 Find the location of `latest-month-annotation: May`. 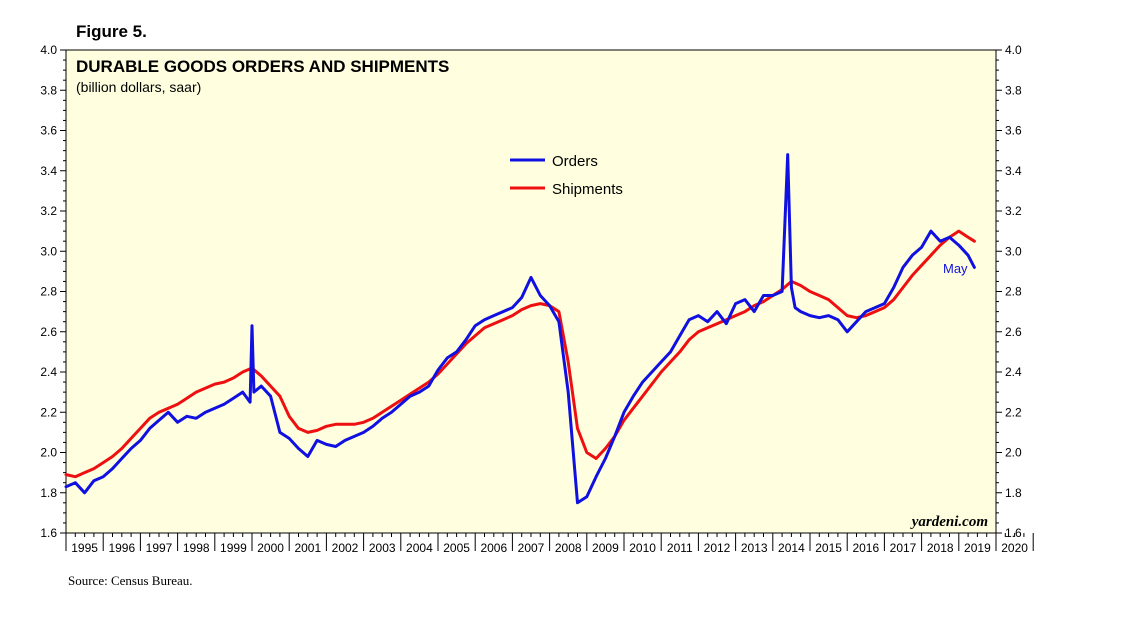

latest-month-annotation: May is located at coordinates (955, 268).